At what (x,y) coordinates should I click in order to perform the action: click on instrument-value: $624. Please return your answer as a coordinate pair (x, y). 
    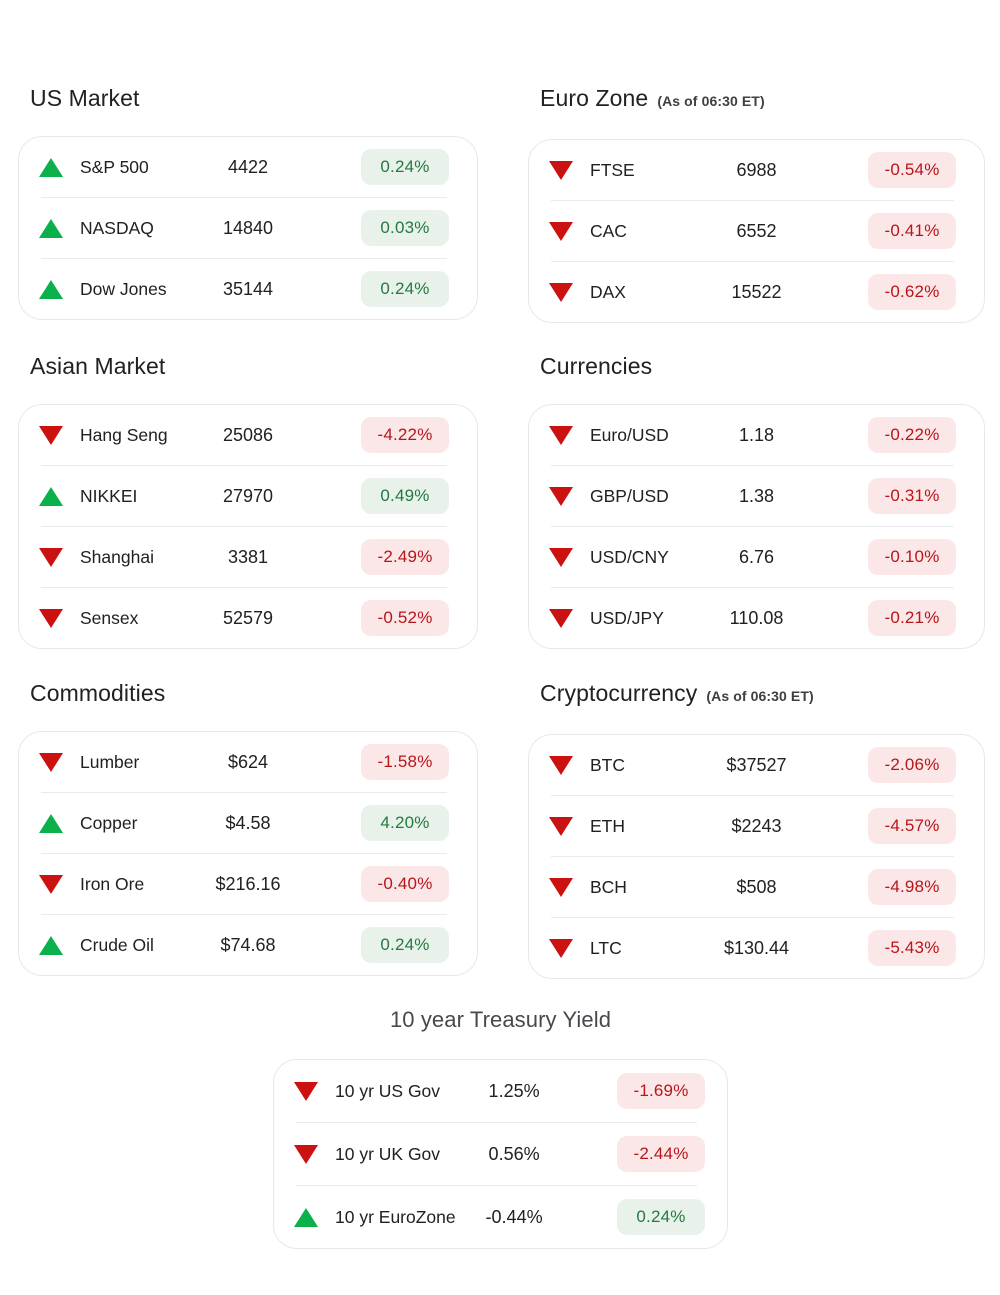
    Looking at the image, I should click on (248, 761).